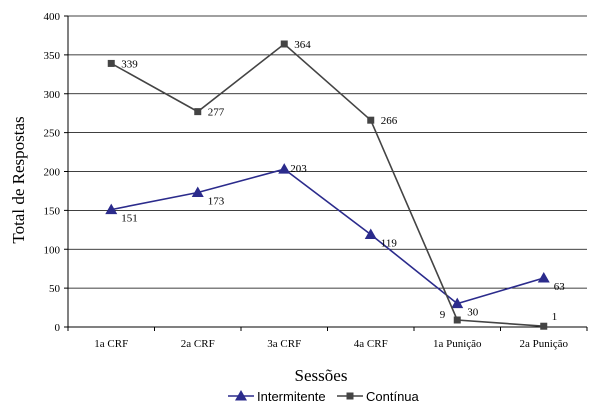  I want to click on data-label: 173, so click(216, 201).